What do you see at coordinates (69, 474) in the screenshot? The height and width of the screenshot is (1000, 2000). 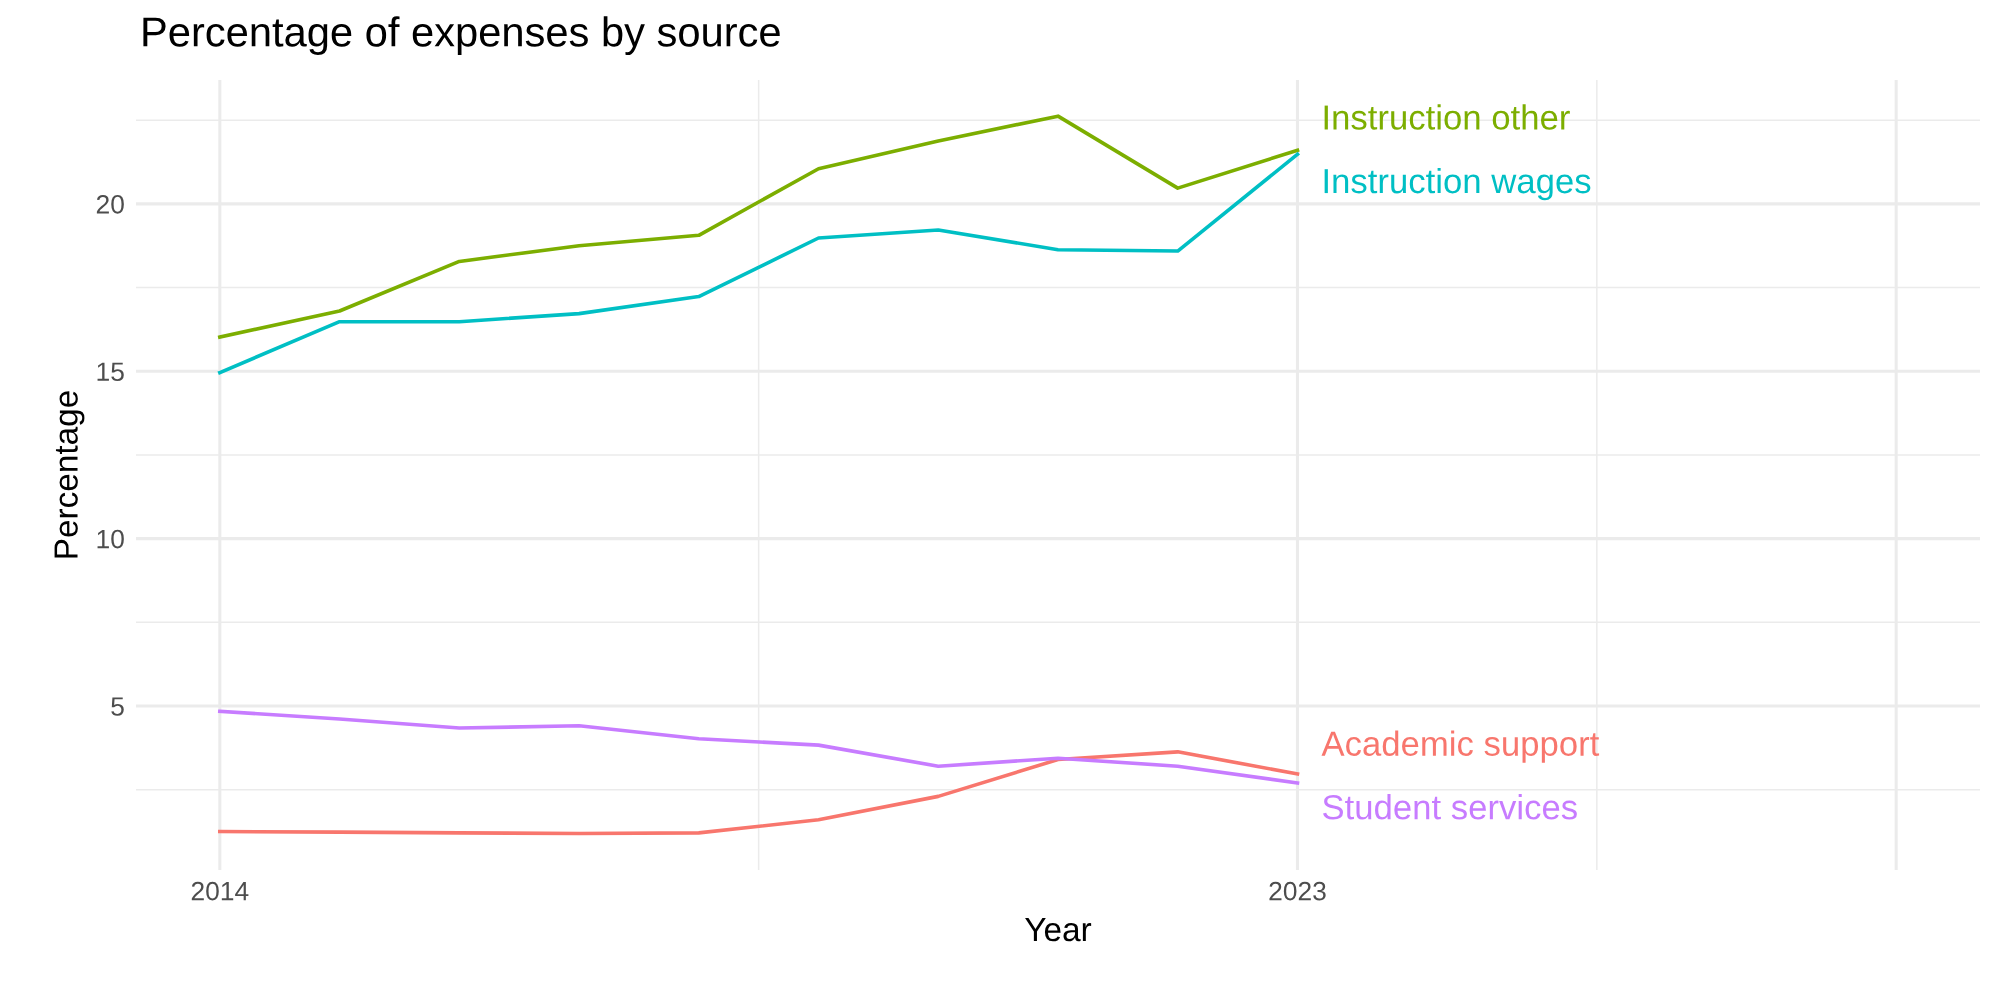 I see `y-axis-title: Percentage` at bounding box center [69, 474].